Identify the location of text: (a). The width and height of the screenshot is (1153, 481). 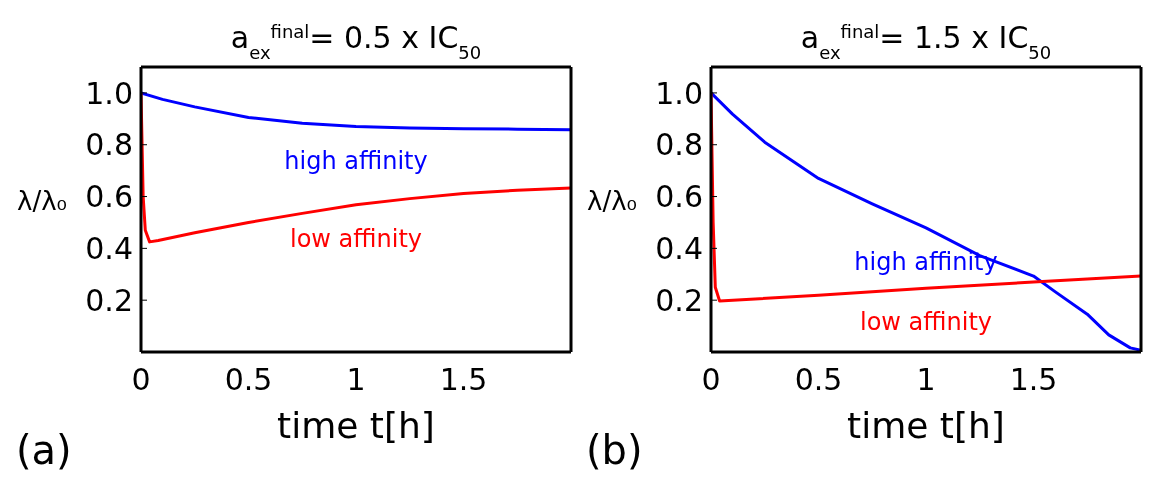
(44, 450).